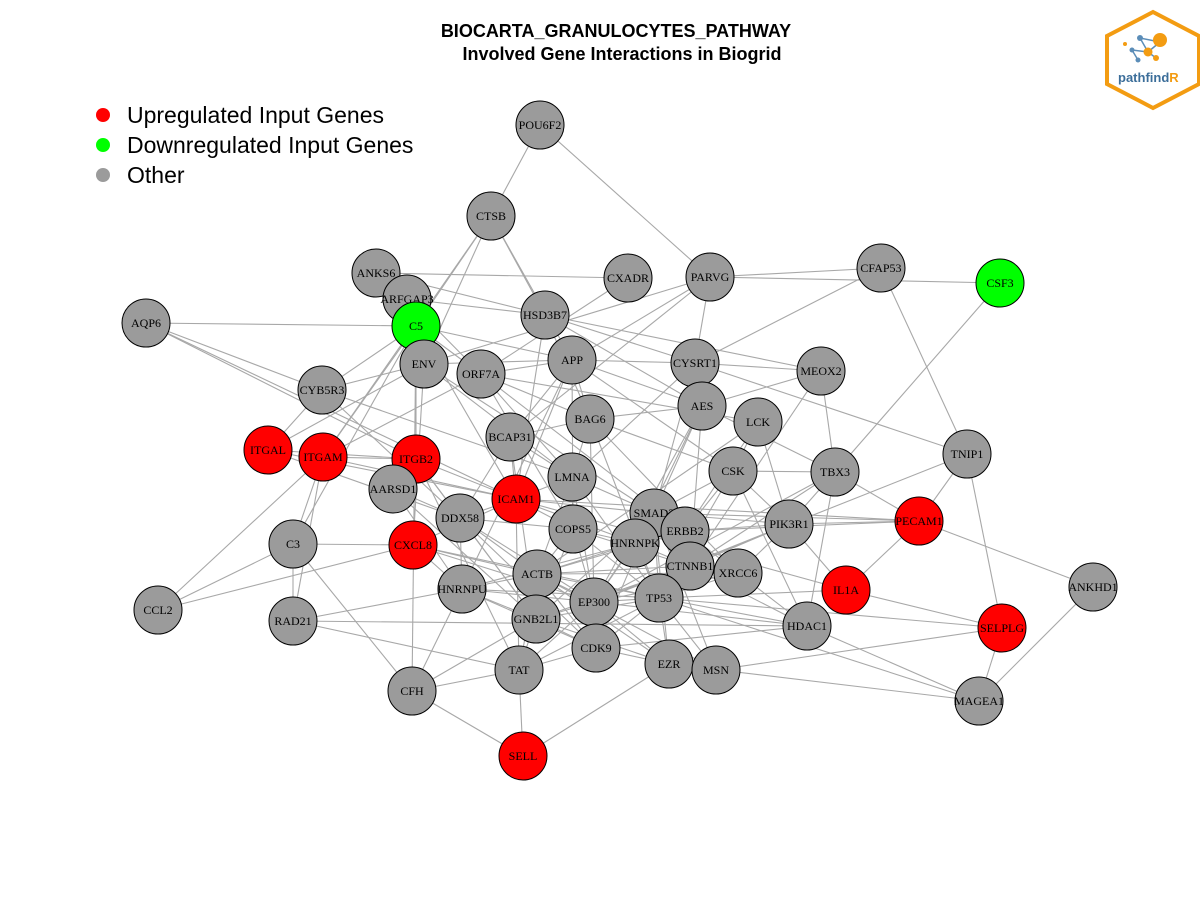 The width and height of the screenshot is (1200, 900). I want to click on node-tp53: TP53, so click(659, 598).